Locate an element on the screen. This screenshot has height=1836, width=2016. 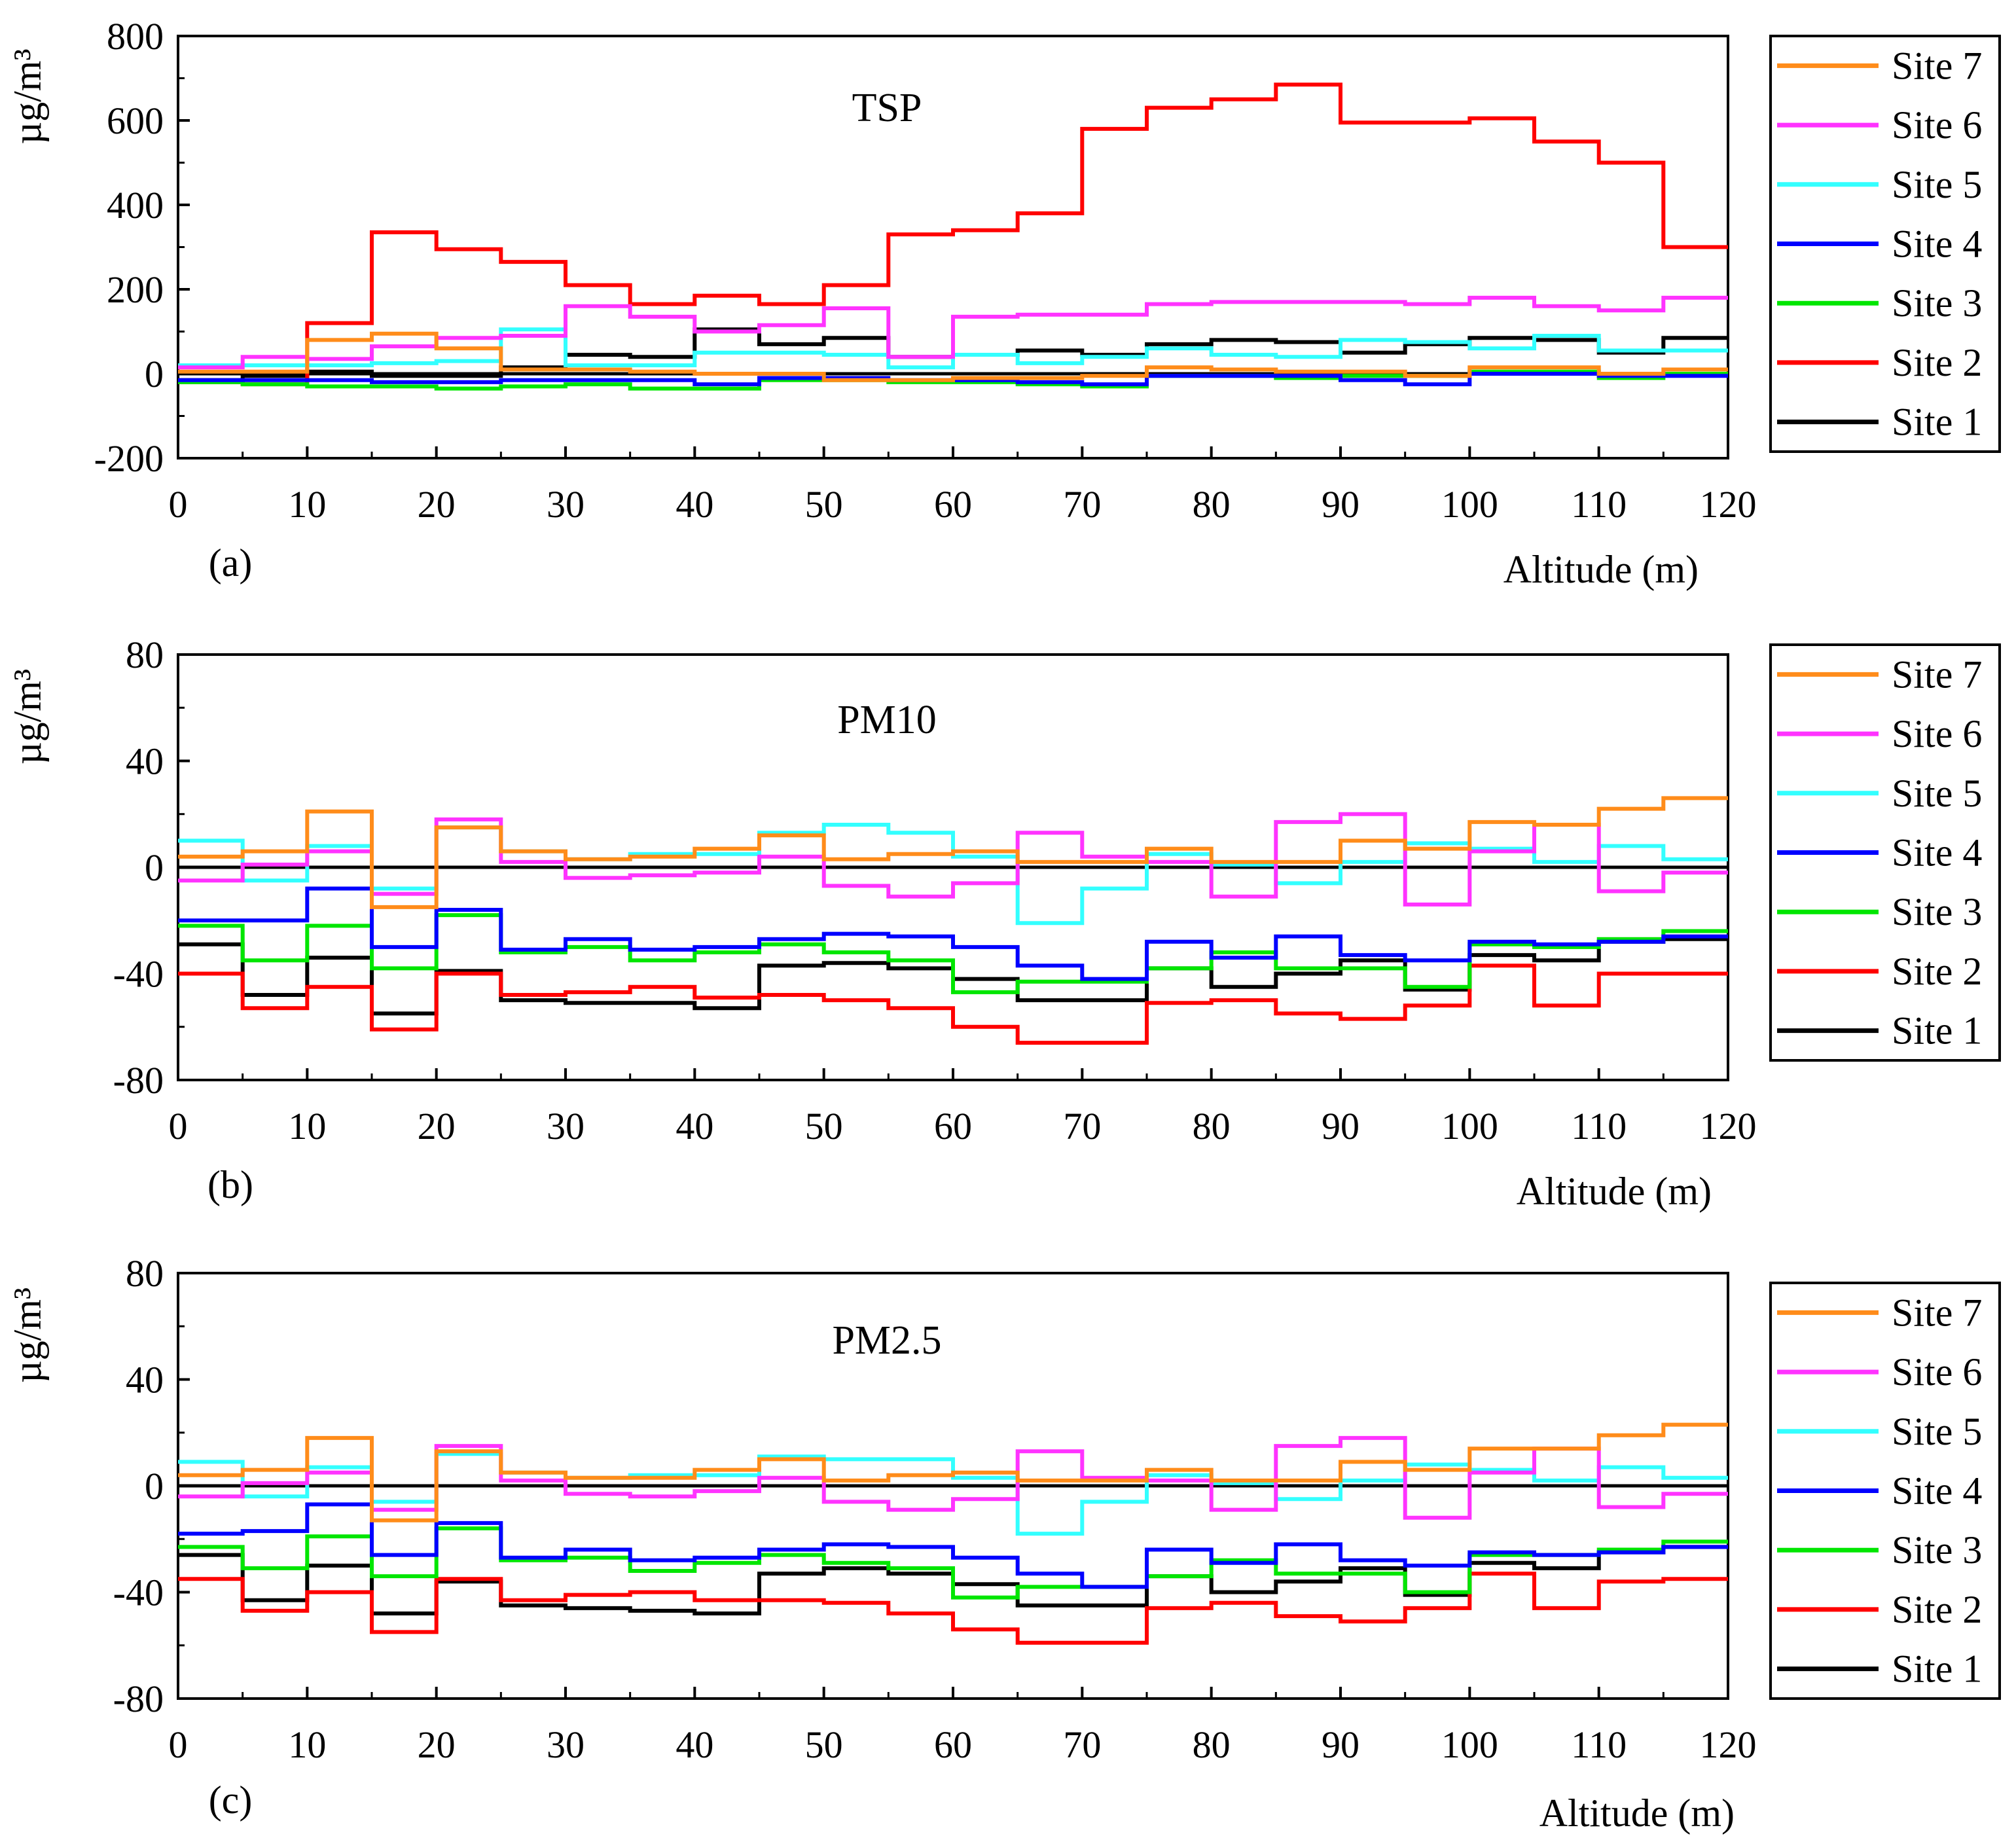
panel-title: PM10 is located at coordinates (887, 720).